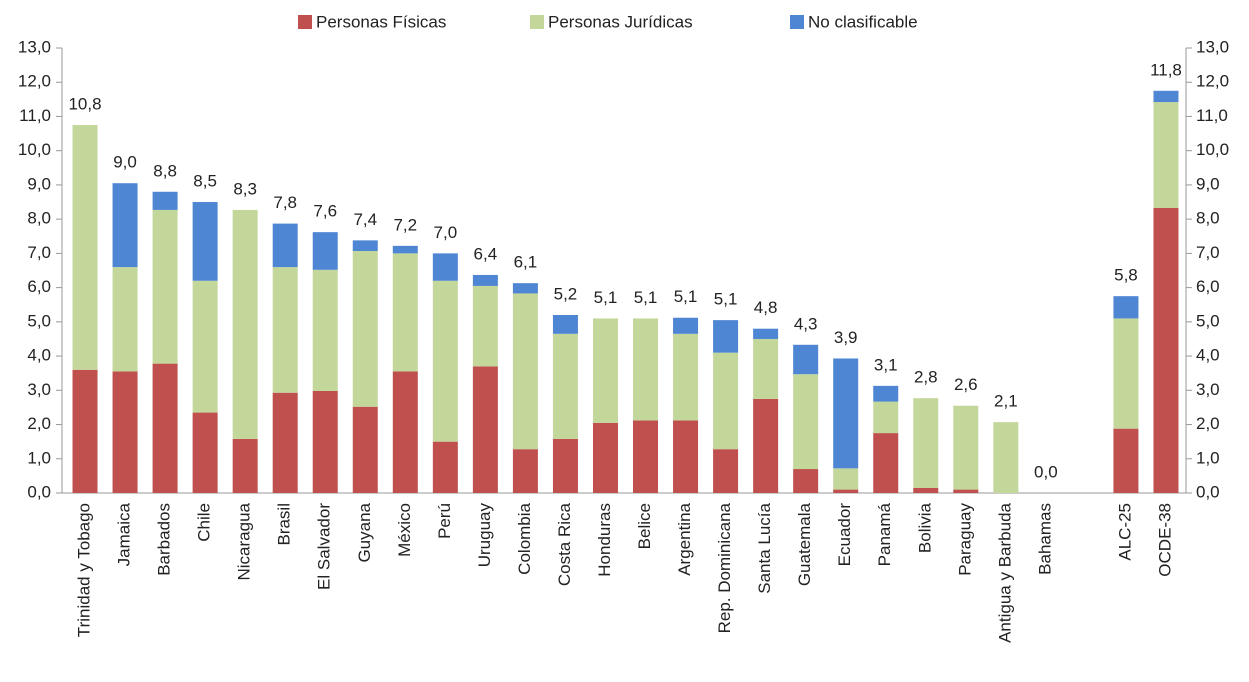 The height and width of the screenshot is (682, 1249). Describe the element at coordinates (39, 423) in the screenshot. I see `y-tick-label: 2,0` at that location.